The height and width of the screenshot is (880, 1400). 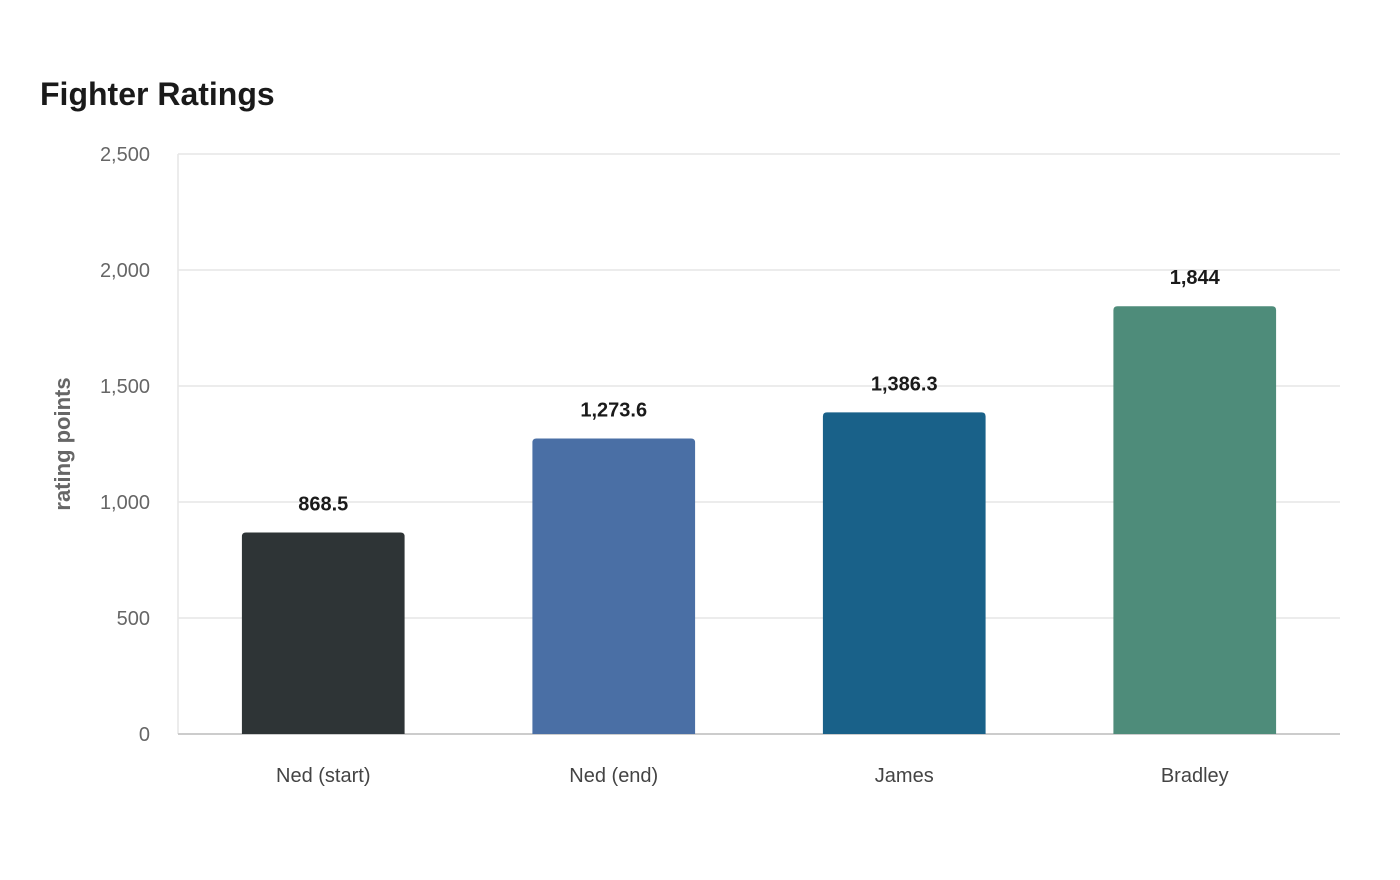 I want to click on x-category-label: James, so click(x=904, y=776).